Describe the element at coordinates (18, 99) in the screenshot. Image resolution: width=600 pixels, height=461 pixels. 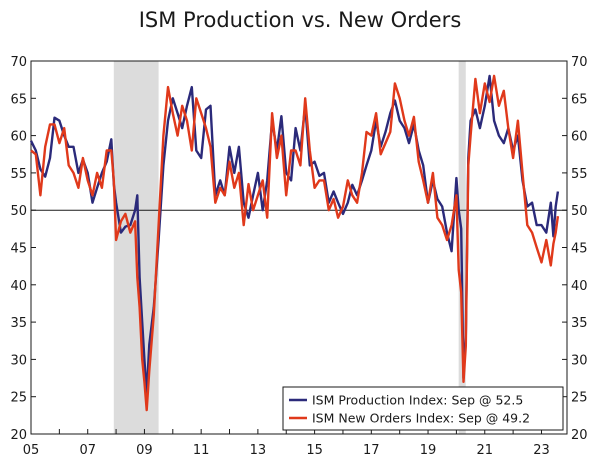
I see `y-tick-label-left: 65` at that location.